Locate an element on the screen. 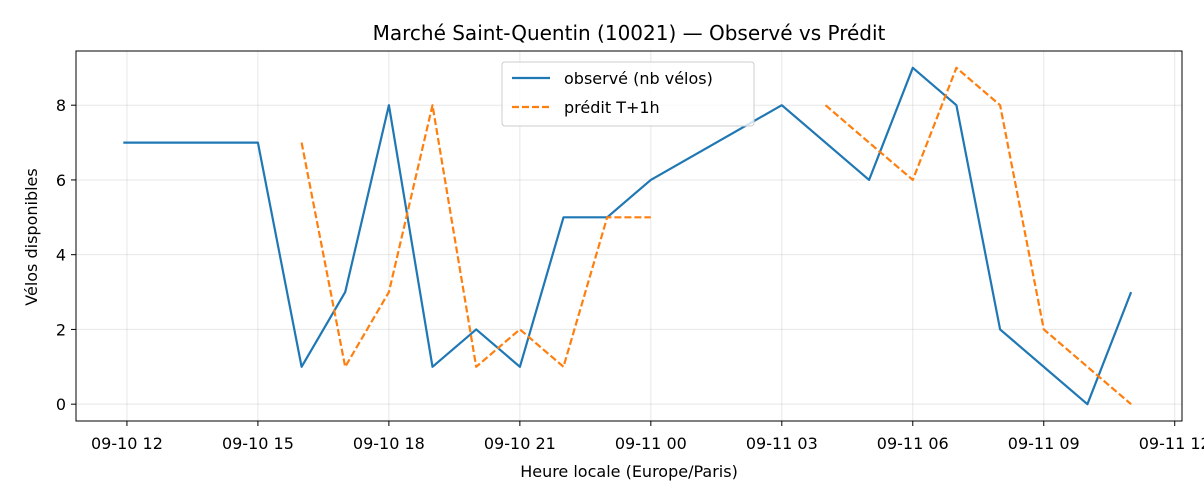 This screenshot has width=1204, height=504. x-tick-label: 09-11 09 is located at coordinates (1044, 443).